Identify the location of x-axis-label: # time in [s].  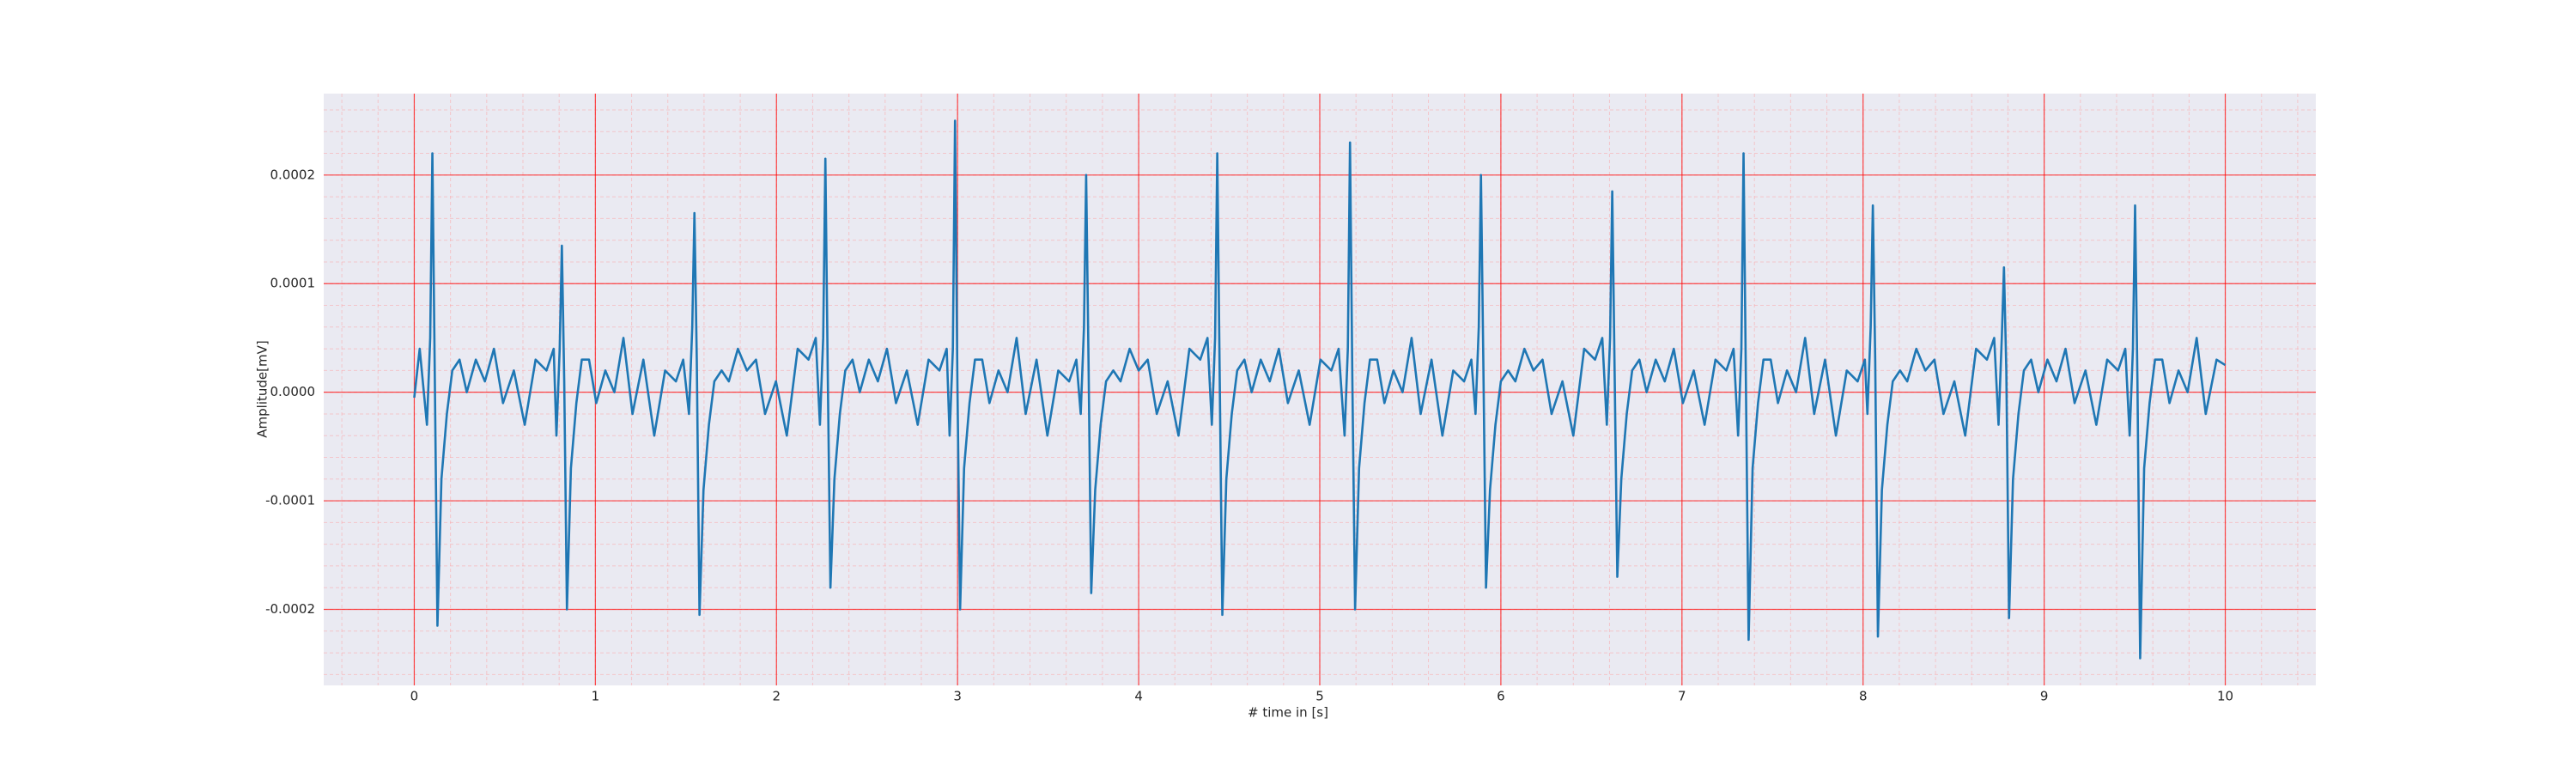
(1288, 713).